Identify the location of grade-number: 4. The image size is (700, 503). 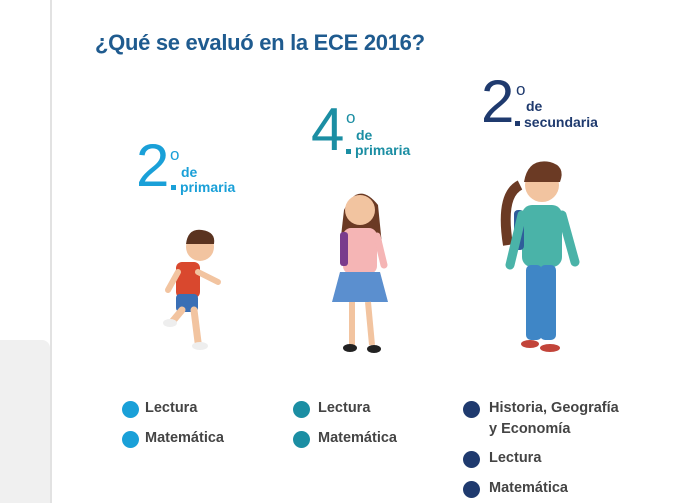
(328, 129).